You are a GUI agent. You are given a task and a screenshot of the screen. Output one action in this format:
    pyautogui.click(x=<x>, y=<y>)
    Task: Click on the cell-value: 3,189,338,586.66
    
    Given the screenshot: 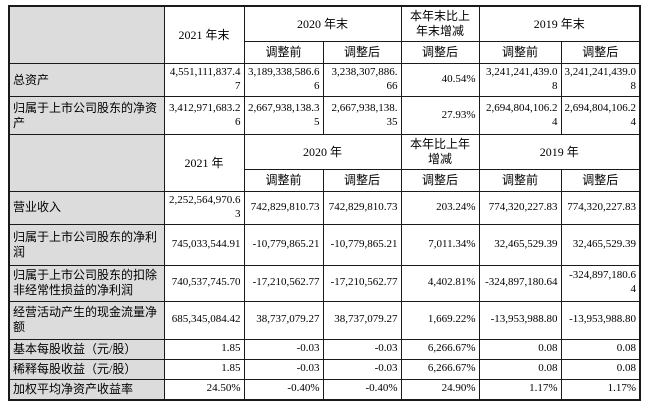 What is the action you would take?
    pyautogui.click(x=283, y=80)
    